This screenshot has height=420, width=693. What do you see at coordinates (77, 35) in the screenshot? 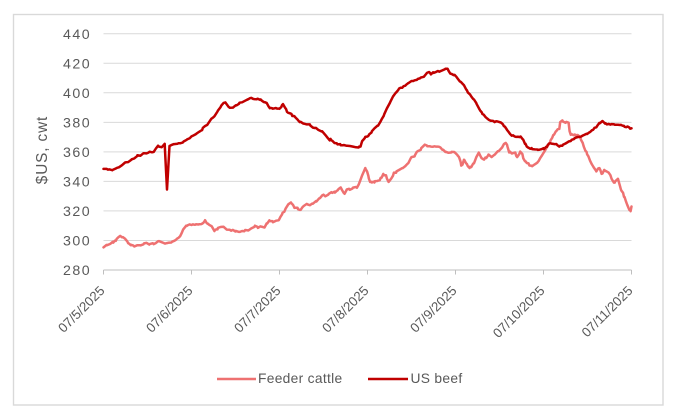
I see `svg-text: 440` at bounding box center [77, 35].